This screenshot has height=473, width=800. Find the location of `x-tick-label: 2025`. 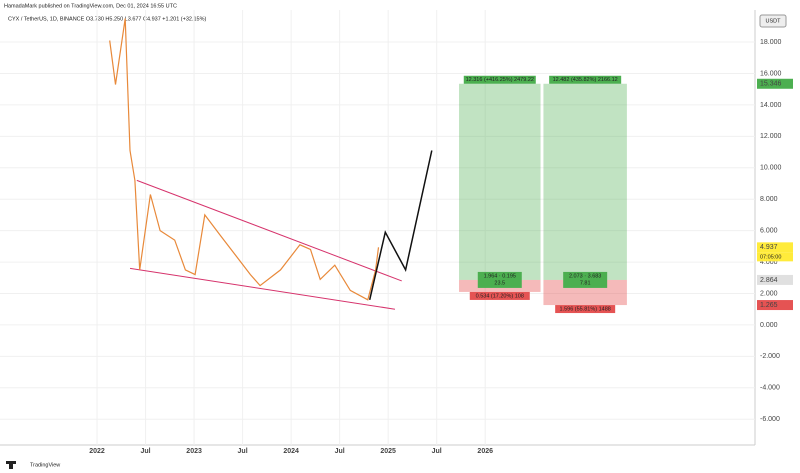

x-tick-label: 2025 is located at coordinates (388, 451).